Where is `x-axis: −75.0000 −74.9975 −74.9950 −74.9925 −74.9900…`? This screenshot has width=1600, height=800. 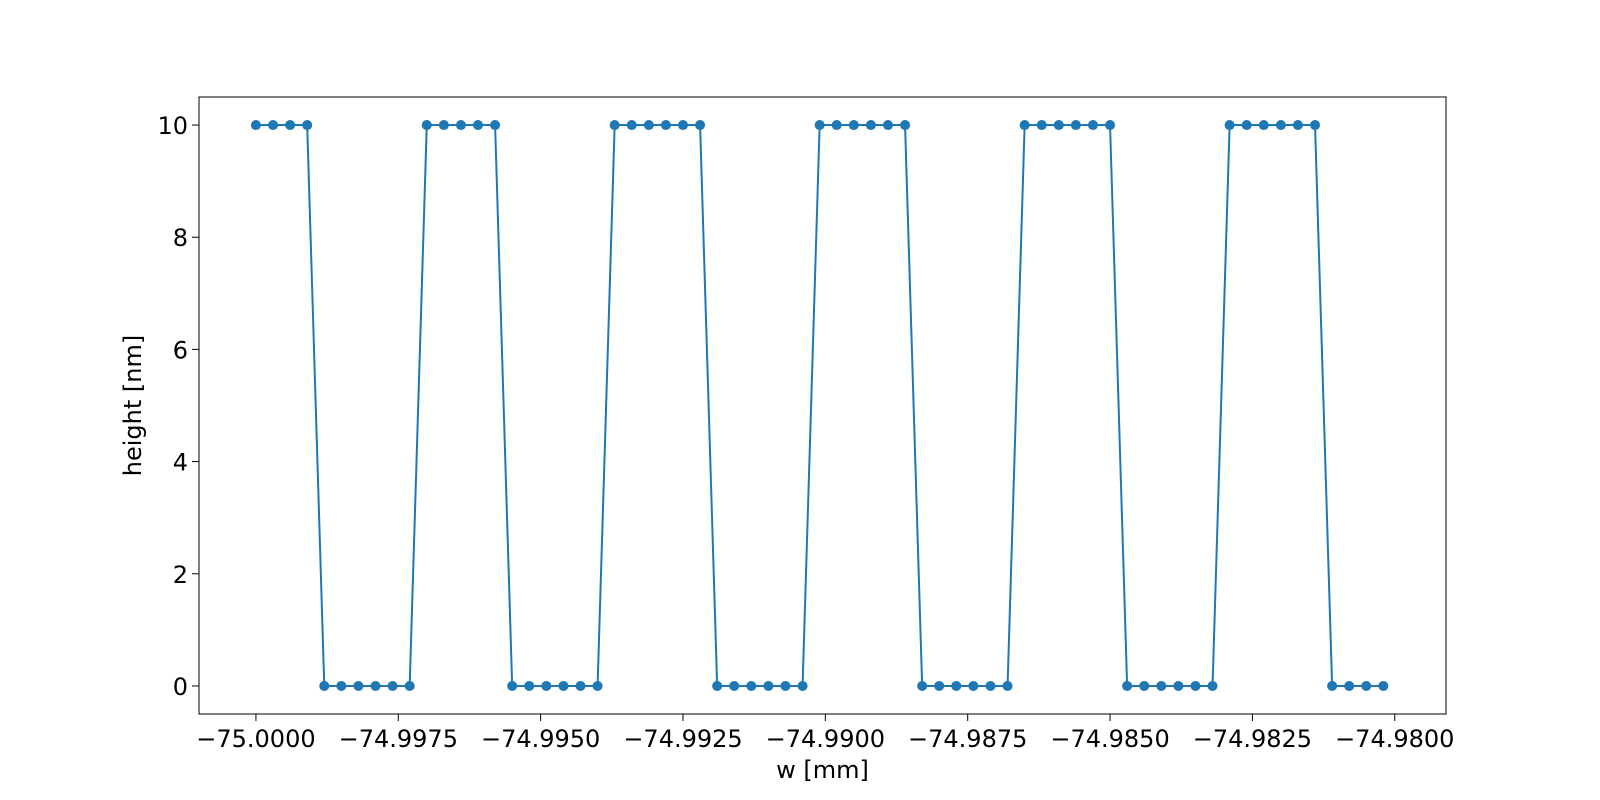
x-axis: −75.0000 −74.9975 −74.9950 −74.9925 −74.9900… is located at coordinates (825, 733).